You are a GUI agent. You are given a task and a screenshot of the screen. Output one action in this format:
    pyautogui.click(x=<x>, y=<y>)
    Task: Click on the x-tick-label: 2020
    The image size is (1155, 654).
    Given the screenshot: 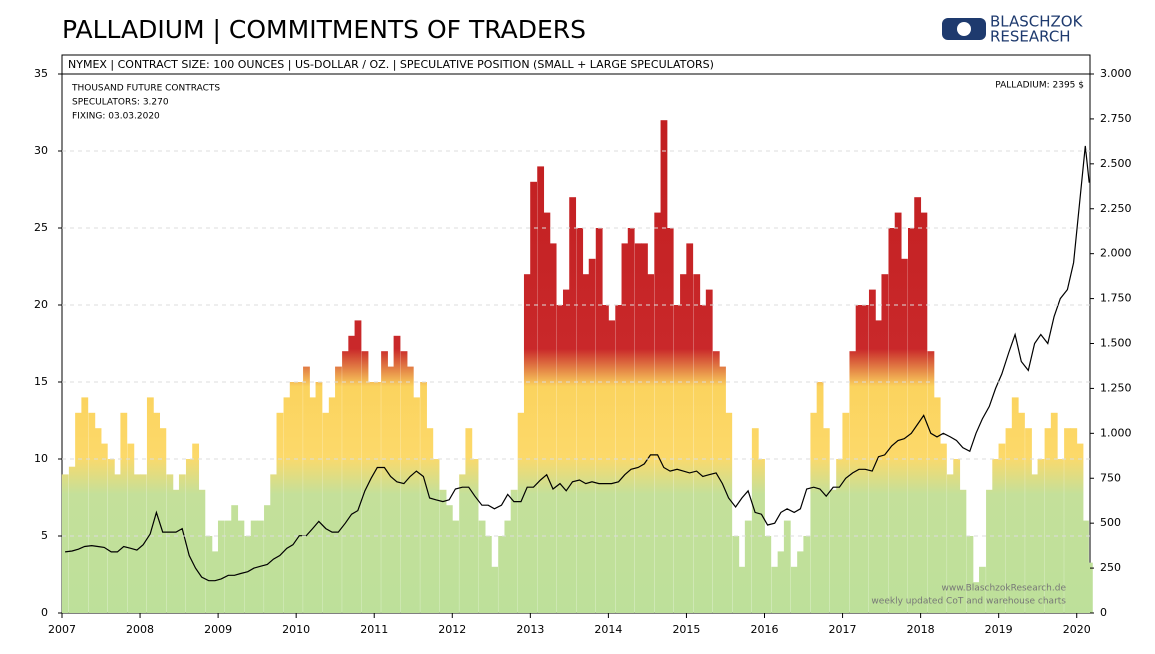 What is the action you would take?
    pyautogui.click(x=1077, y=629)
    